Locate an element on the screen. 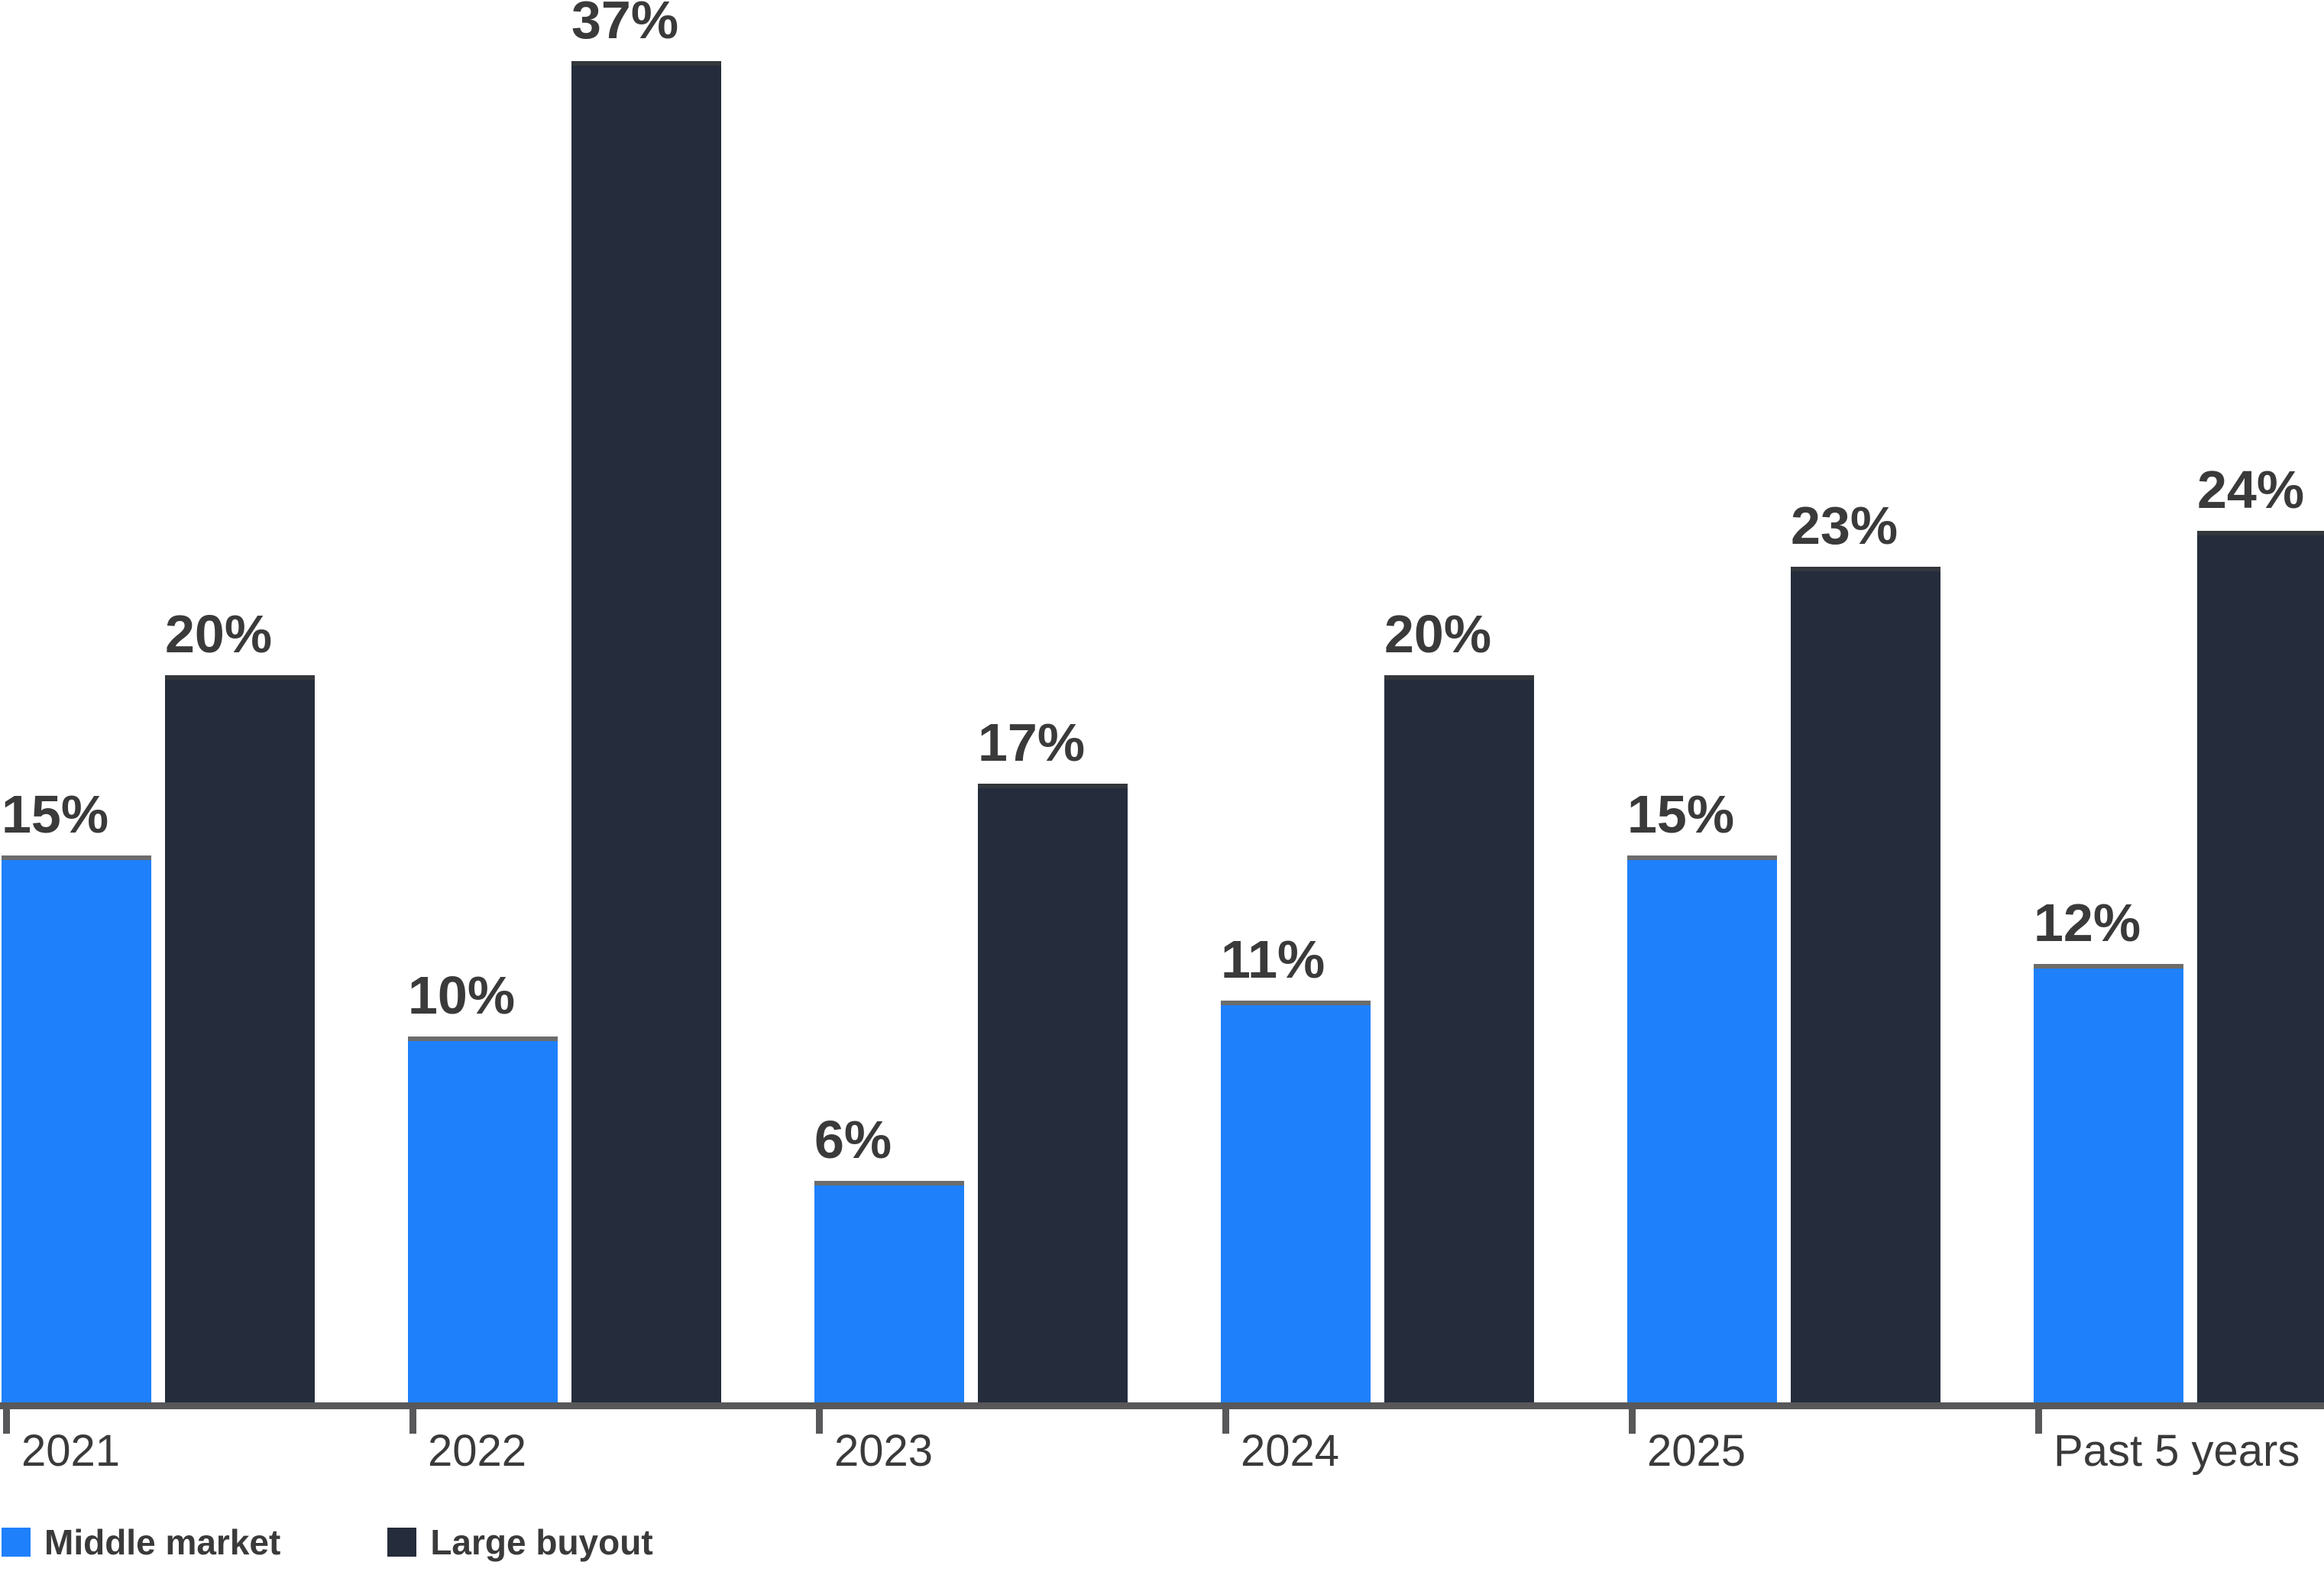  bar-value-label: 23% is located at coordinates (1845, 525).